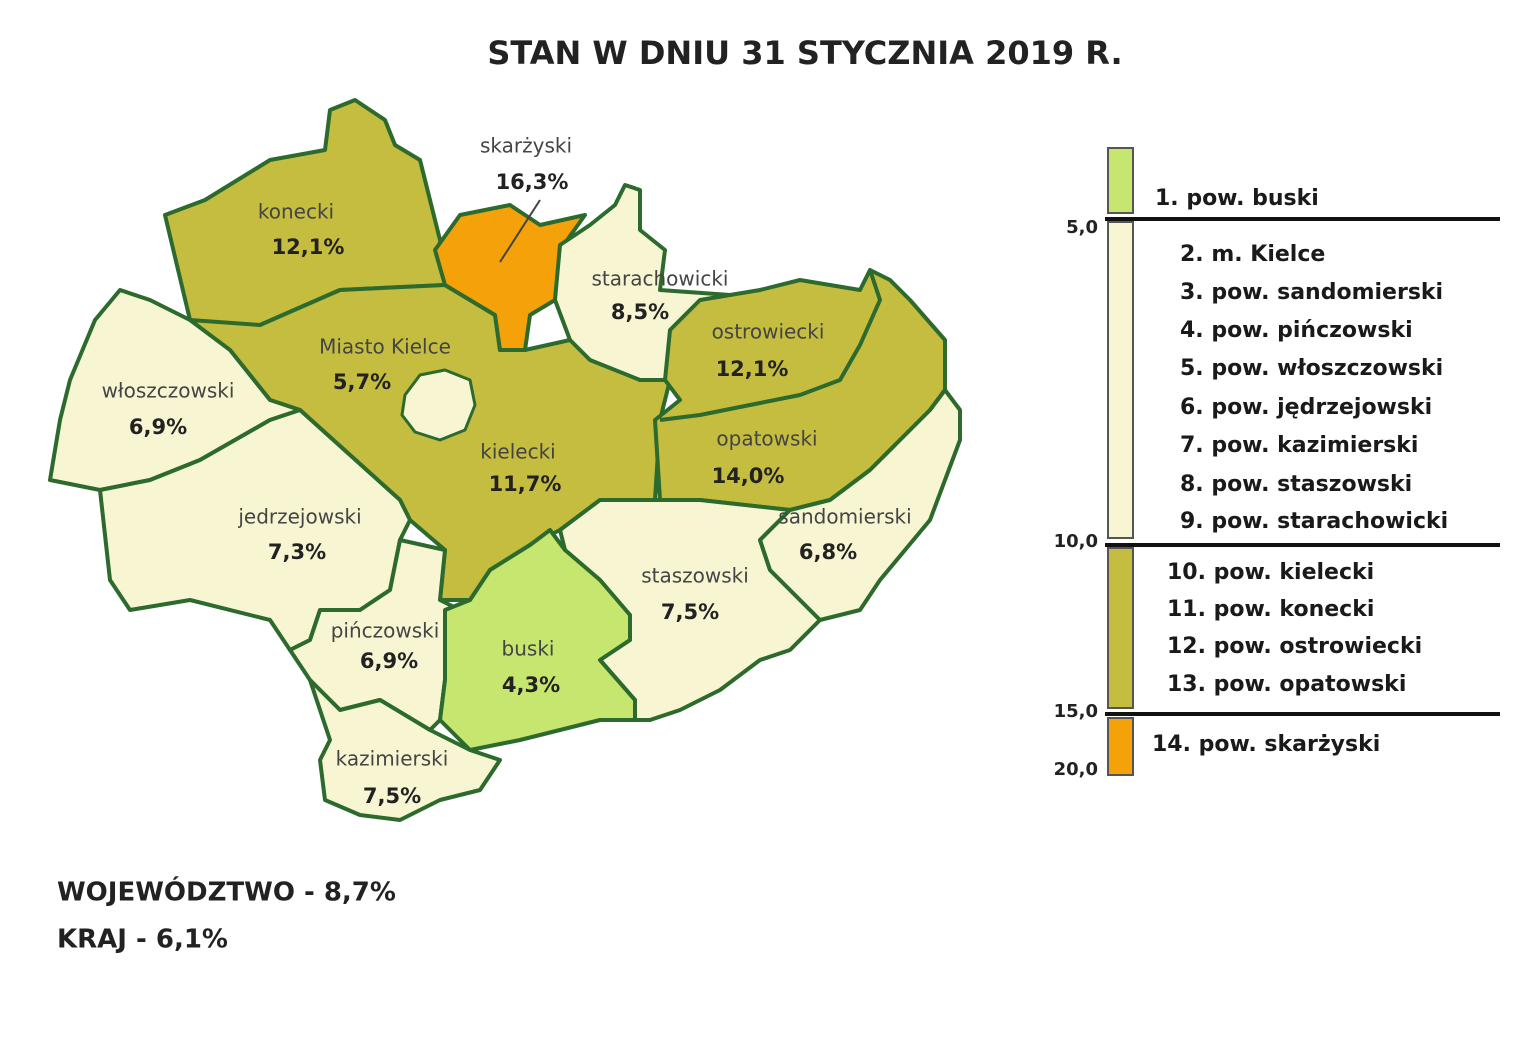  Describe the element at coordinates (525, 484) in the screenshot. I see `region-rate: 11,7%` at that location.